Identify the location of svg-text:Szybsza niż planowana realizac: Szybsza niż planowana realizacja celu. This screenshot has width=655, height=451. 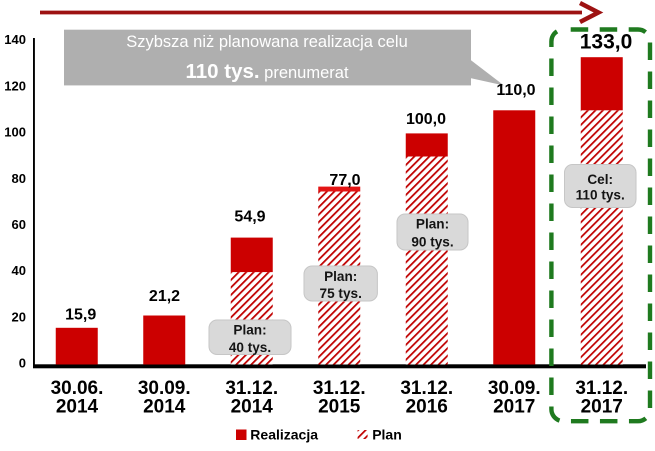
(267, 42).